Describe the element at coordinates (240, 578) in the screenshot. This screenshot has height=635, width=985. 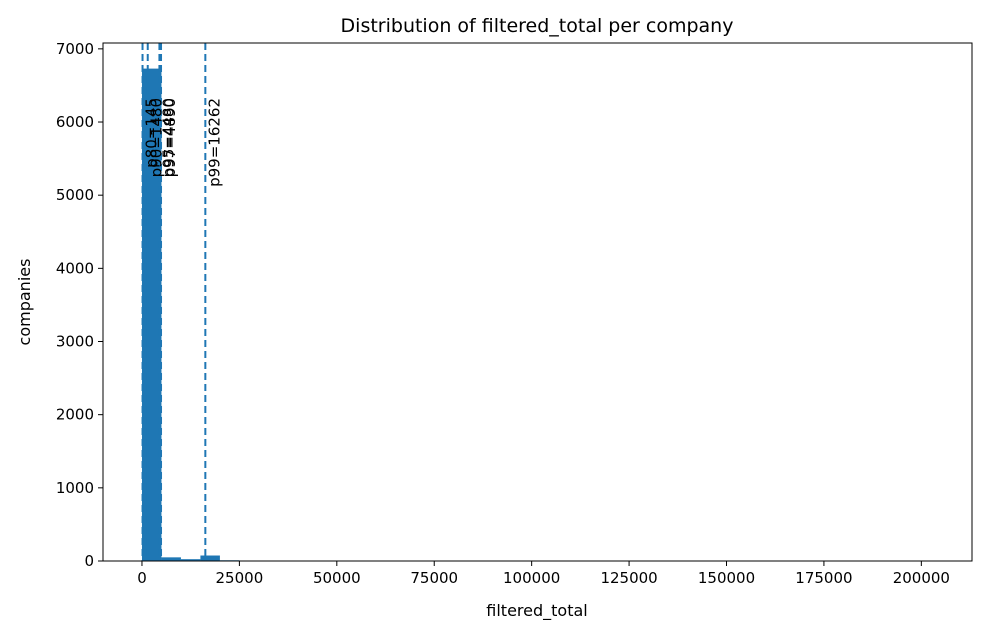
I see `x-tick-label-1: 25000` at that location.